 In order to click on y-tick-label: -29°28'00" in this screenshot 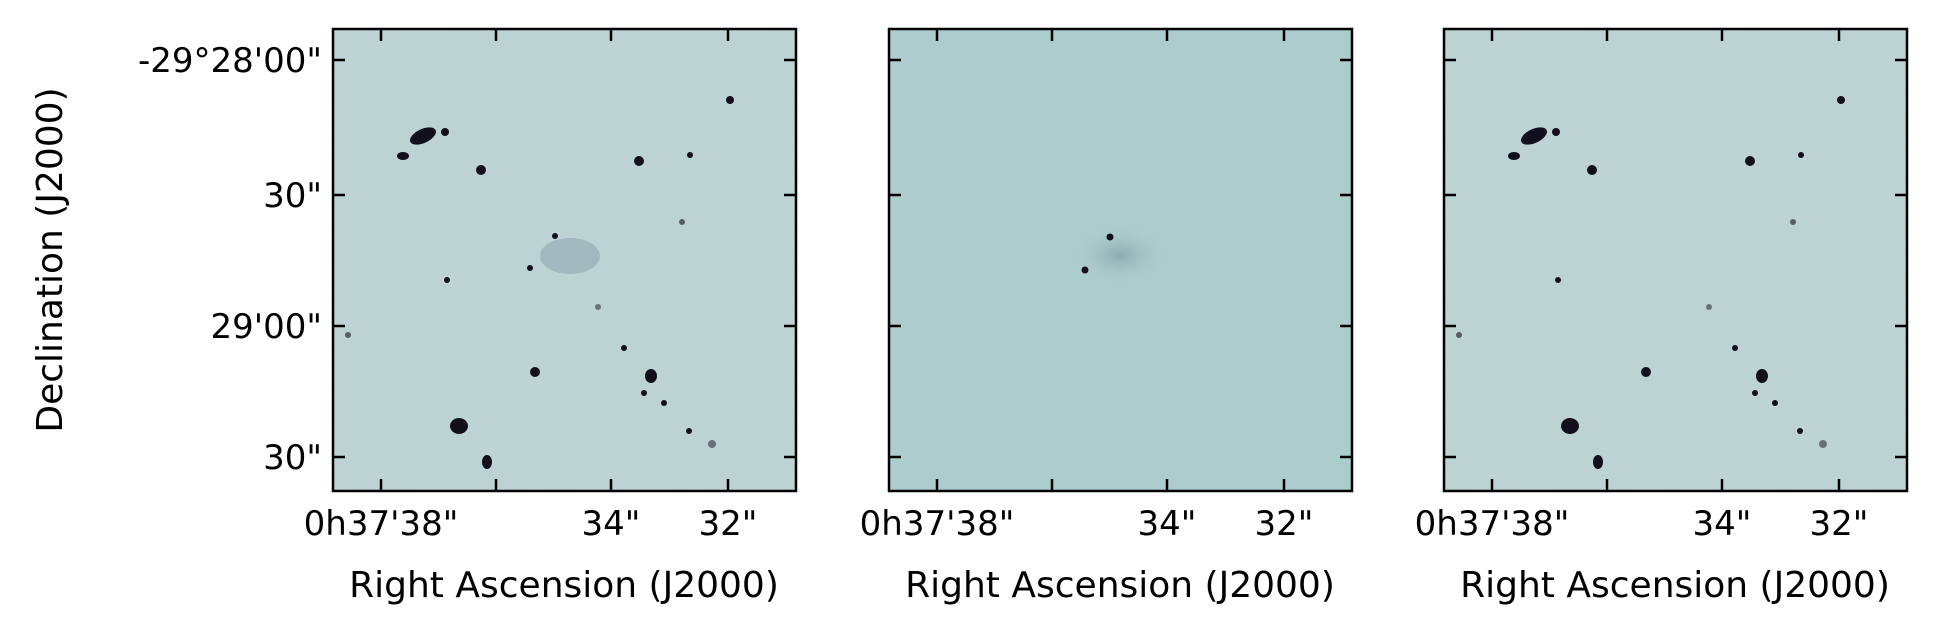, I will do `click(230, 61)`.